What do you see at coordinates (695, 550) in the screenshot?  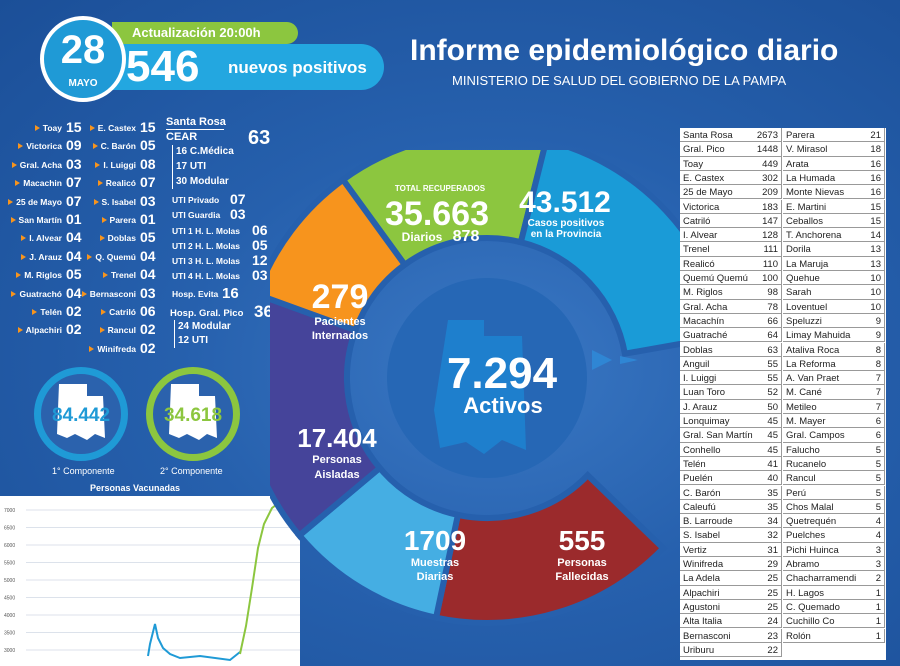 I see `table-locality: Vertiz` at bounding box center [695, 550].